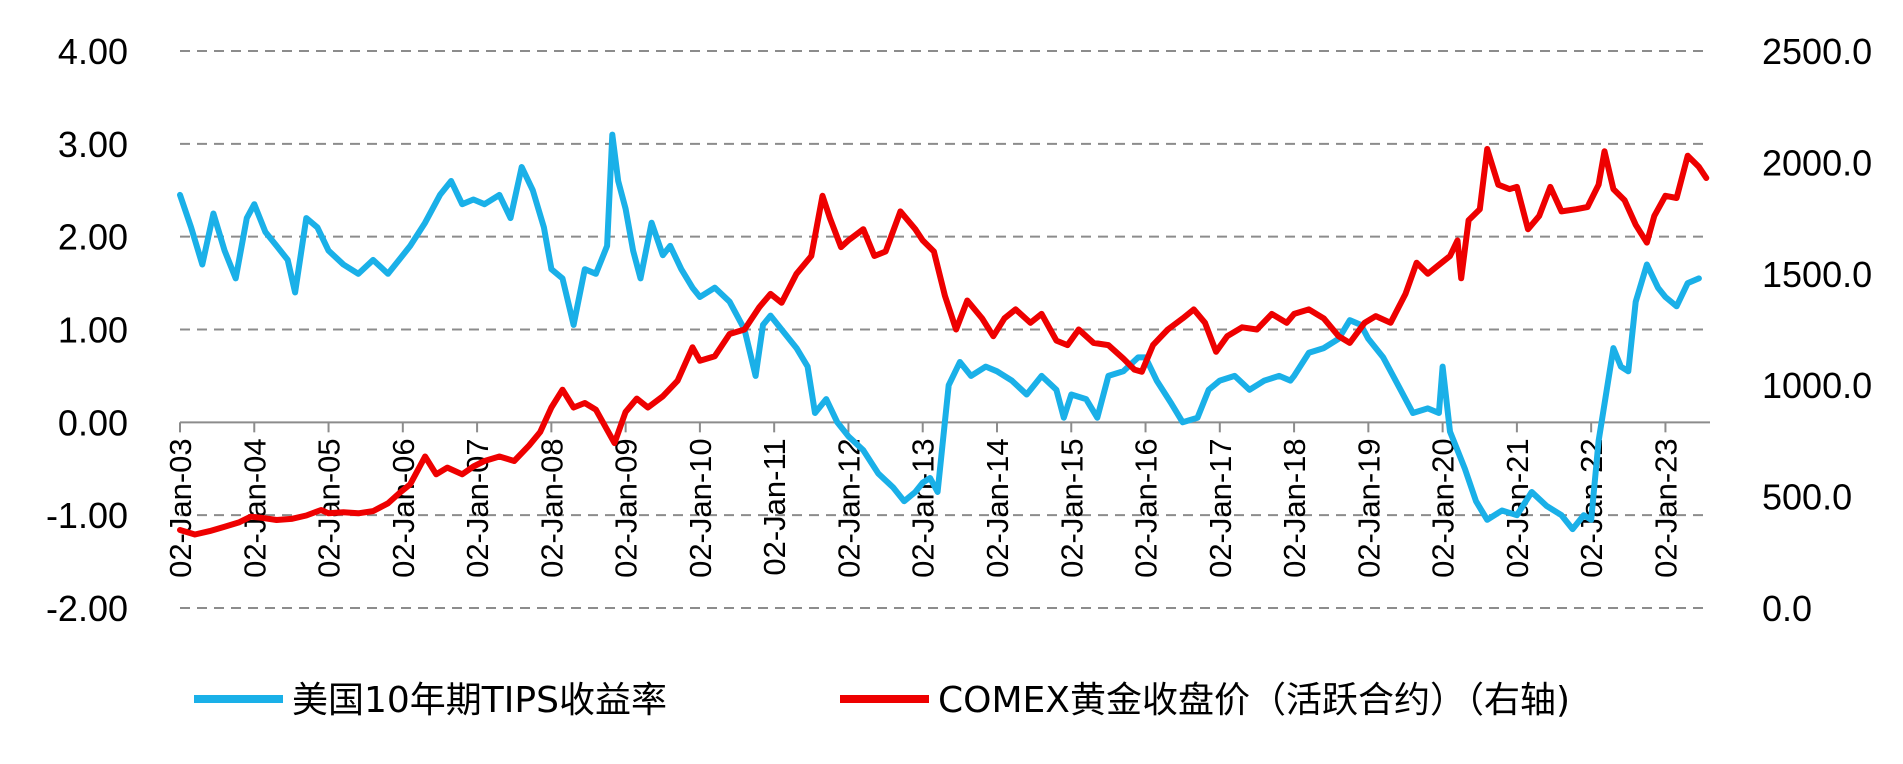 This screenshot has width=1903, height=764. What do you see at coordinates (1807, 497) in the screenshot?
I see `right-tick-label: 500.0` at bounding box center [1807, 497].